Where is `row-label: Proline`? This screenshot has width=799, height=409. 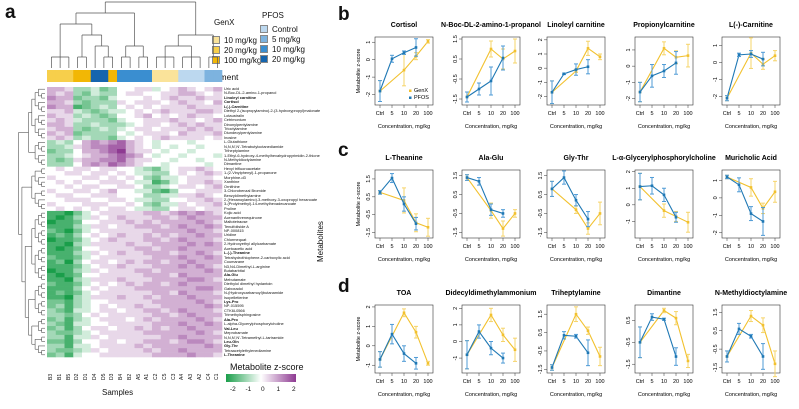 row-label: Proline is located at coordinates (230, 208).